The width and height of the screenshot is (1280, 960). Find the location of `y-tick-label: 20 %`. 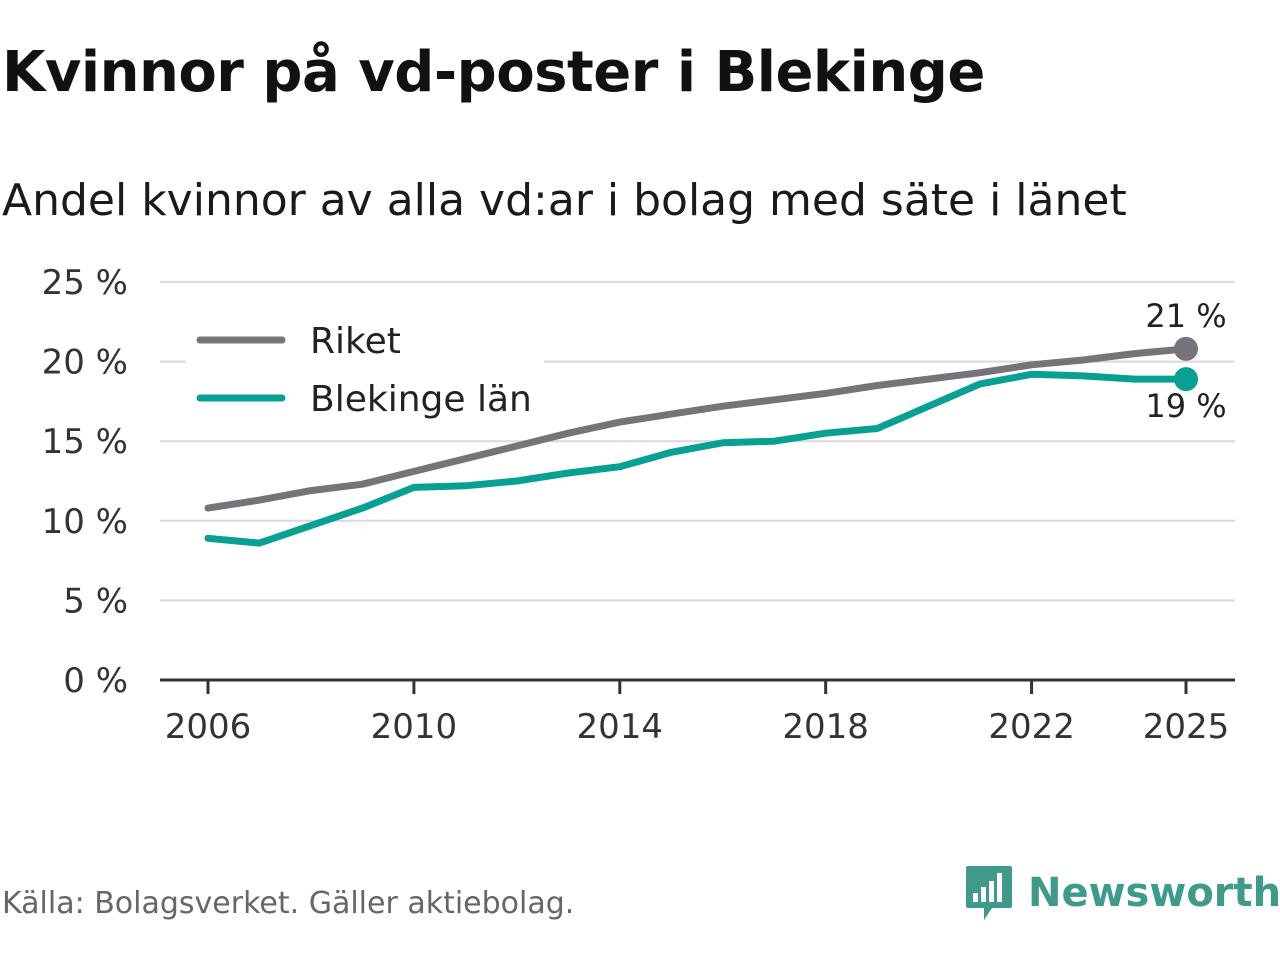

y-tick-label: 20 % is located at coordinates (85, 363).